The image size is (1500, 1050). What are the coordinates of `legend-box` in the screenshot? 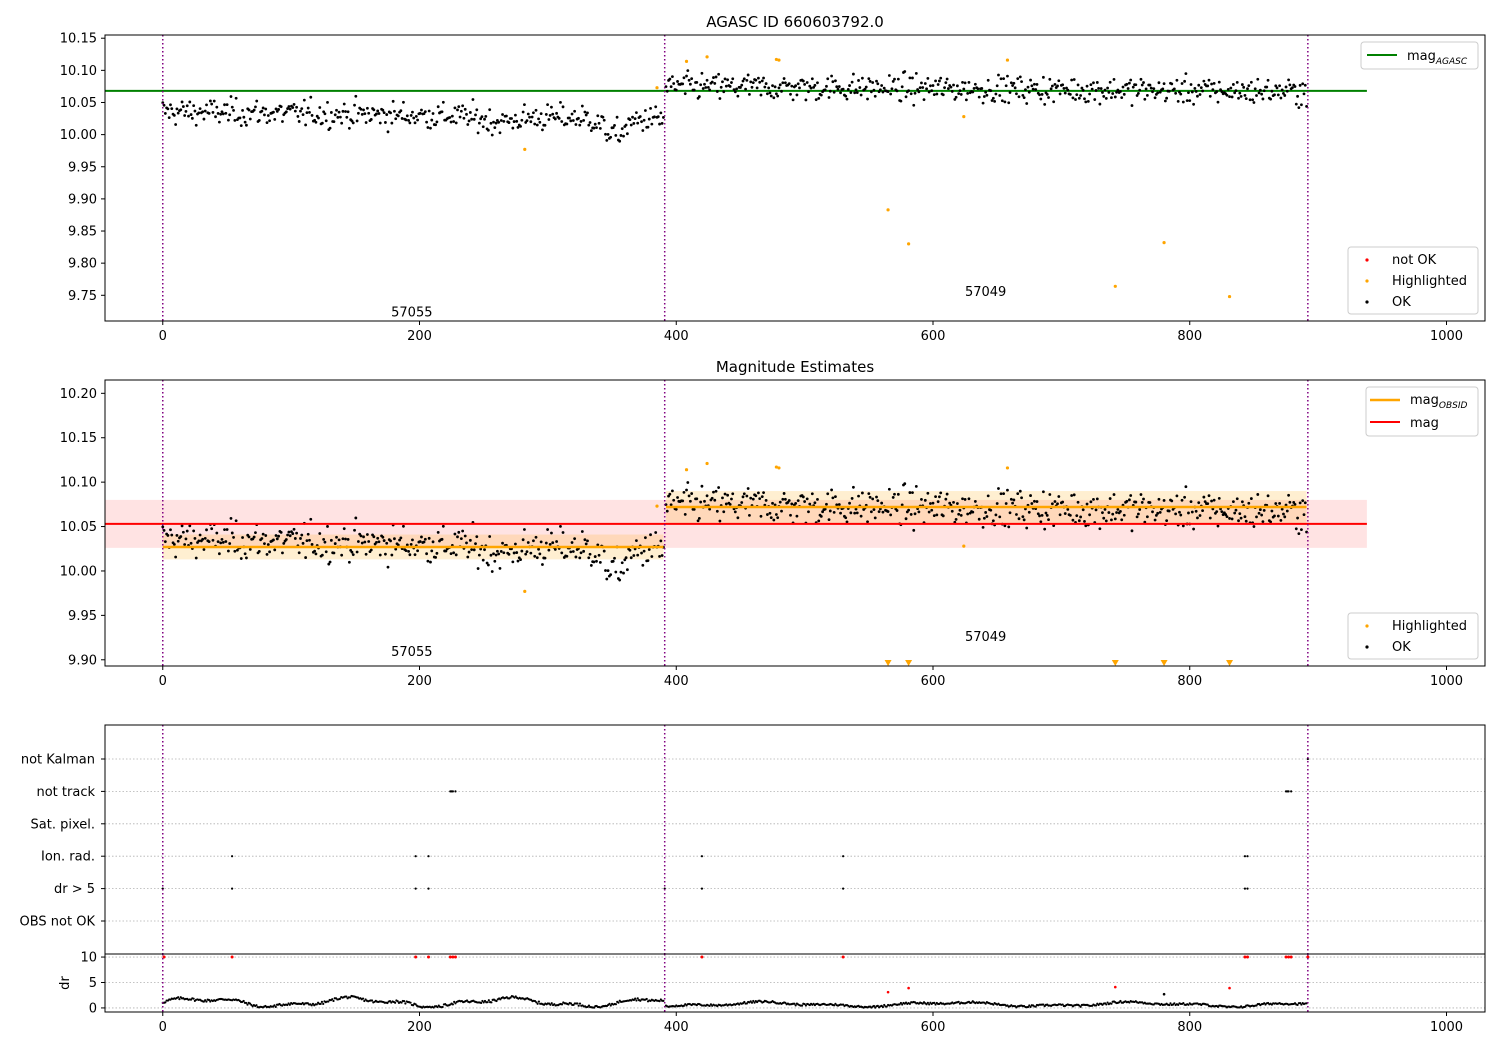 It's located at (1413, 280).